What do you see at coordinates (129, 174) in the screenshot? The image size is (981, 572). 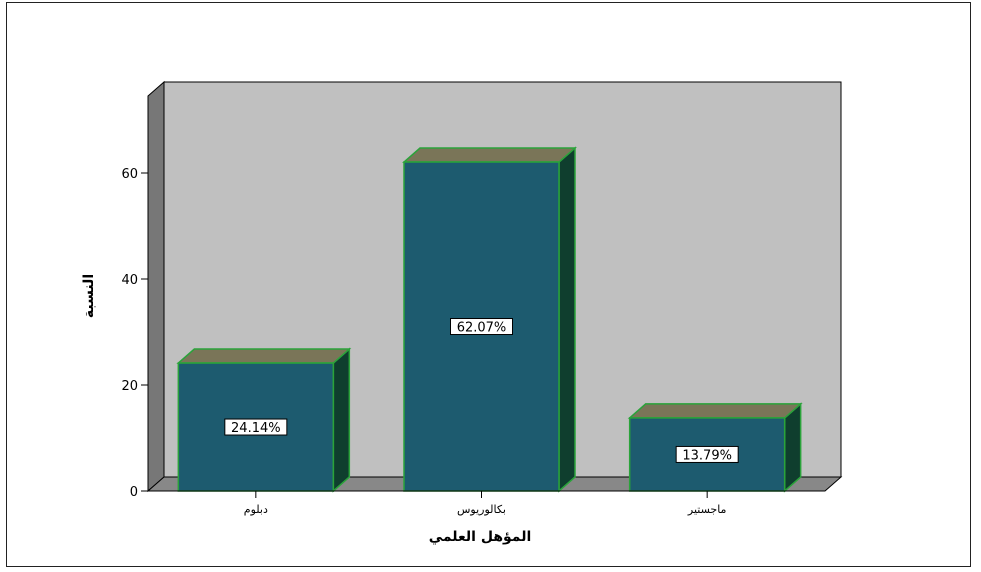 I see `y-tick-label: 60` at bounding box center [129, 174].